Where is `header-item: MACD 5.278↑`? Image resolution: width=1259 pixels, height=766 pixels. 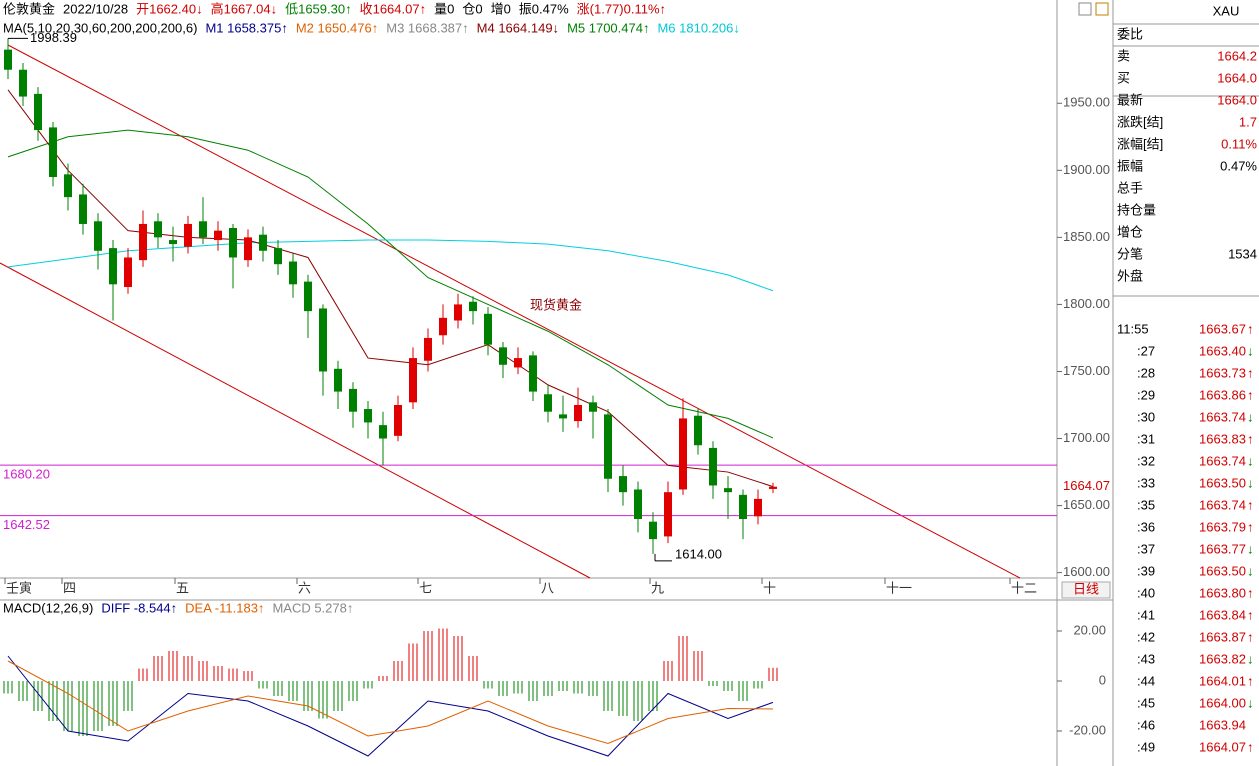 header-item: MACD 5.278↑ is located at coordinates (312, 607).